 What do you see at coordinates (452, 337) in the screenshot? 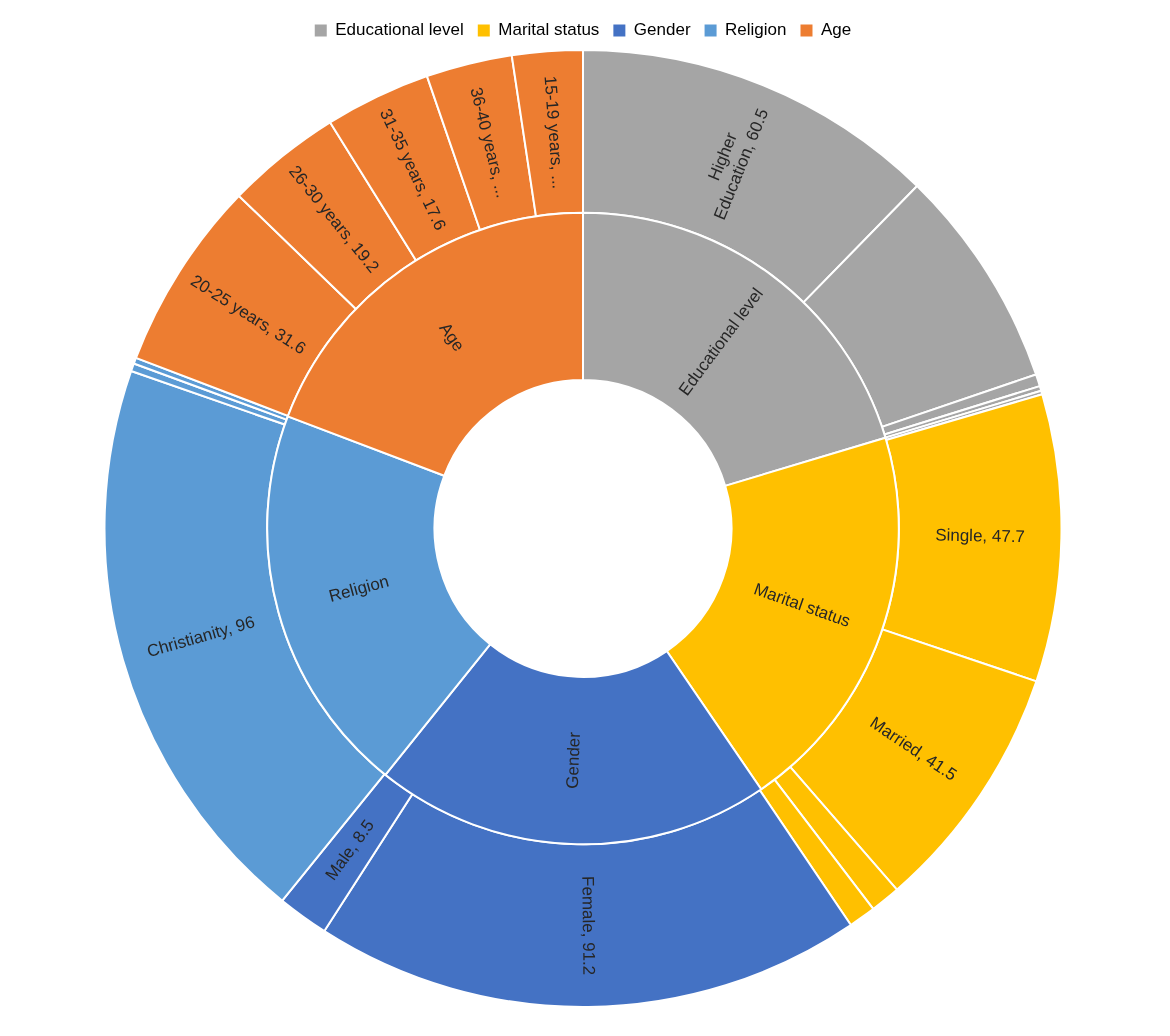
I see `slice-label: Age` at bounding box center [452, 337].